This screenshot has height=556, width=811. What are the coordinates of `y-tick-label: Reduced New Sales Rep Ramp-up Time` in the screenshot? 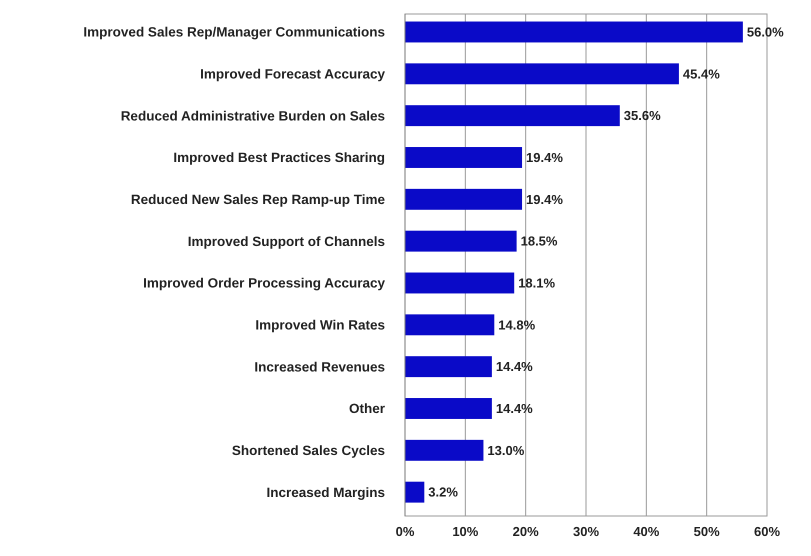 It's located at (258, 200).